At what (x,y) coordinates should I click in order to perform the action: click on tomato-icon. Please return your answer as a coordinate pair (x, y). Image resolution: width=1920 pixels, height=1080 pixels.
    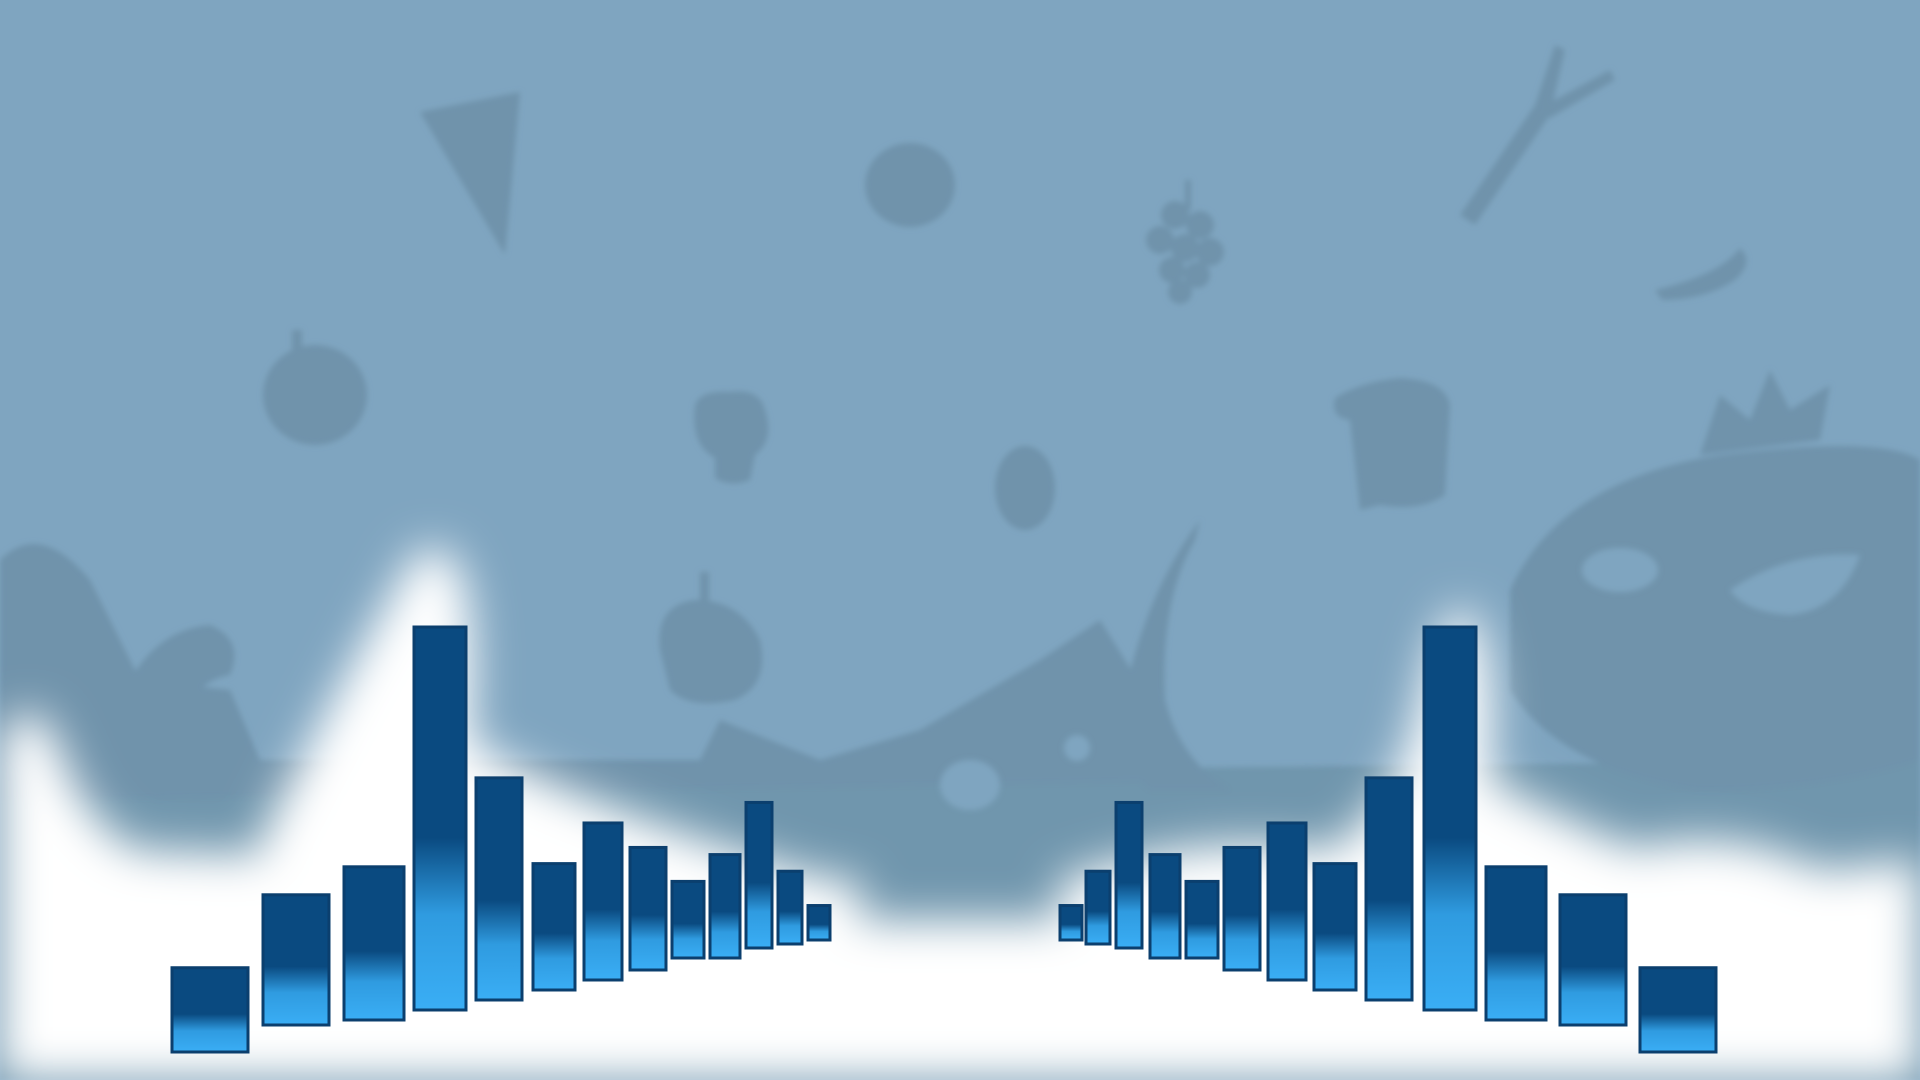
    Looking at the image, I should click on (910, 185).